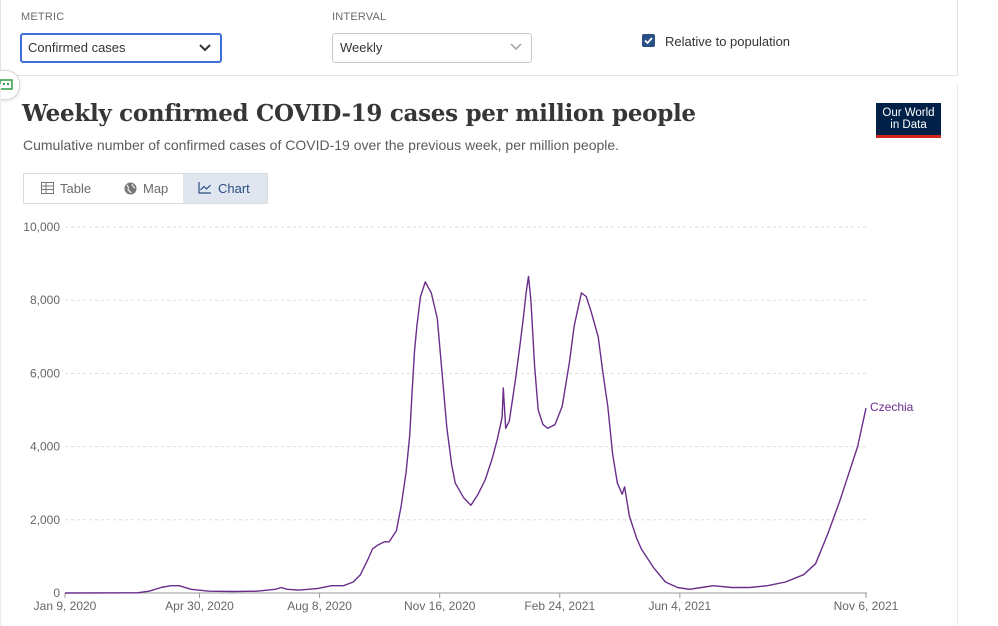 The height and width of the screenshot is (626, 998). Describe the element at coordinates (76, 188) in the screenshot. I see `tab-table-label: Table` at that location.